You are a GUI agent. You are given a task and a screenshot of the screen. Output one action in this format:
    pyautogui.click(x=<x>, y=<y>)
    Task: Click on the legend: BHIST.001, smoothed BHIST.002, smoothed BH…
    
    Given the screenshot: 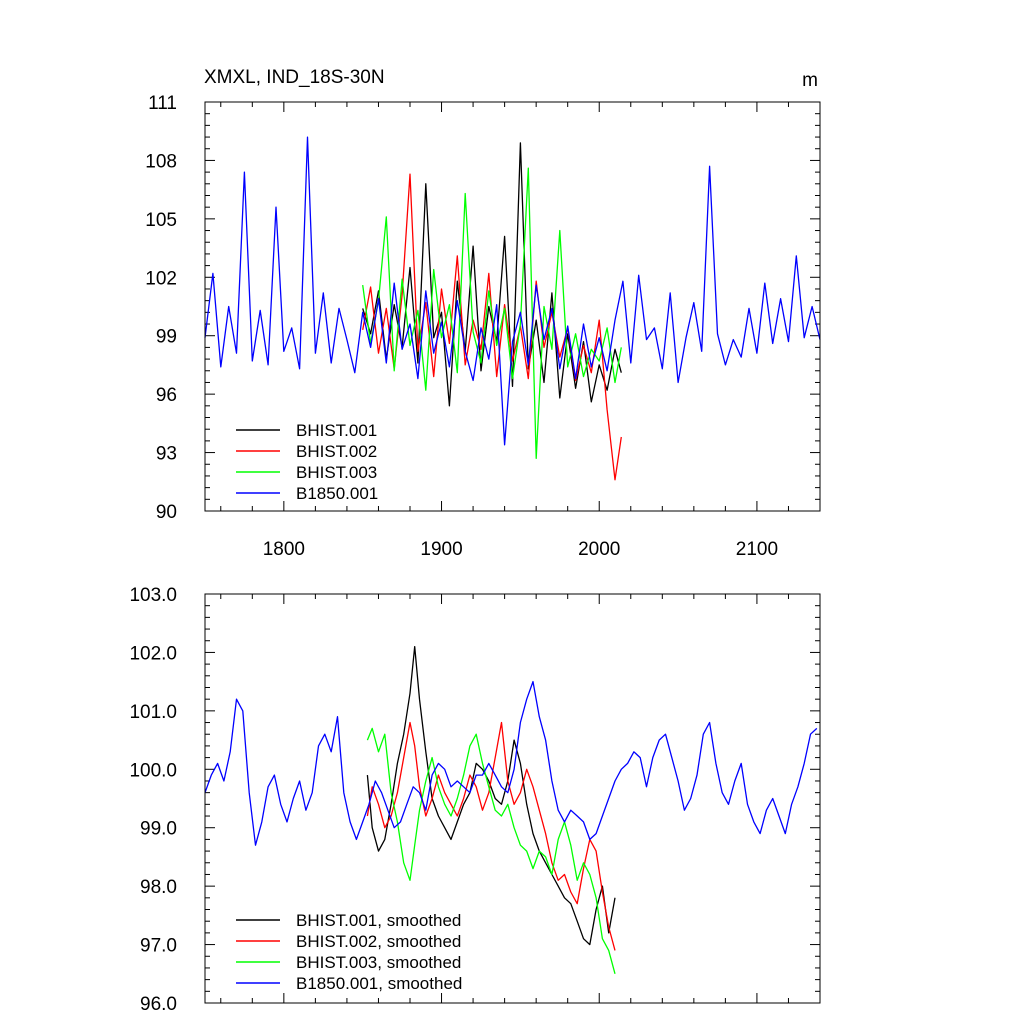 What is the action you would take?
    pyautogui.click(x=349, y=952)
    